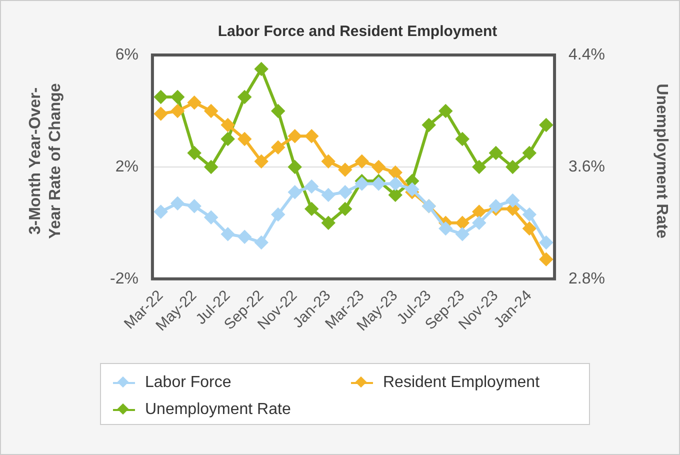  What do you see at coordinates (661, 161) in the screenshot?
I see `y2-axis-title: Unemployment Rate` at bounding box center [661, 161].